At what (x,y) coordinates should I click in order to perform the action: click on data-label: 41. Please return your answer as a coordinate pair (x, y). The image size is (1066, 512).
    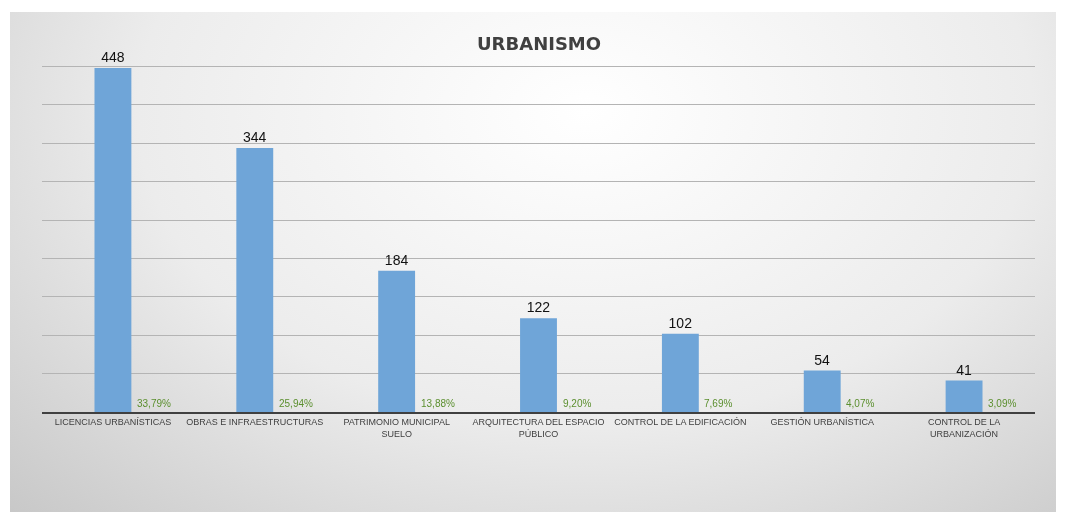
    Looking at the image, I should click on (964, 369).